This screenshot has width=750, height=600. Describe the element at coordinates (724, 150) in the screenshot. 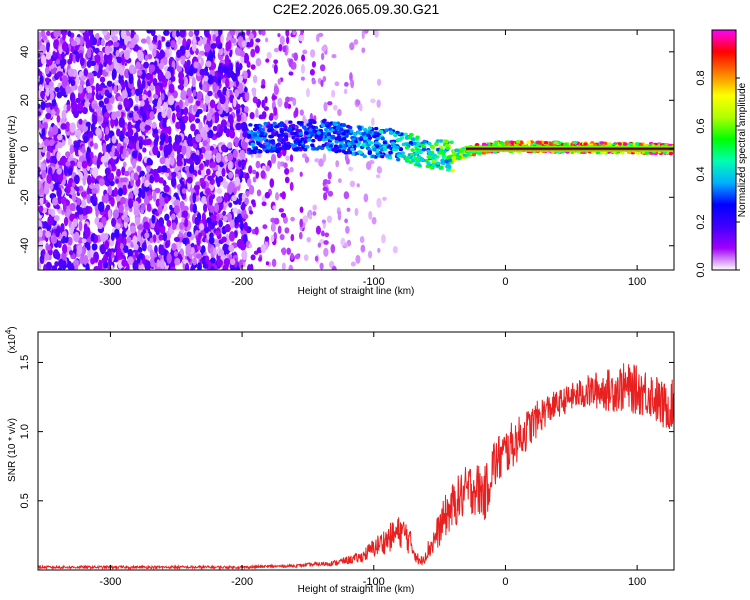

I see `colorbar-bar` at that location.